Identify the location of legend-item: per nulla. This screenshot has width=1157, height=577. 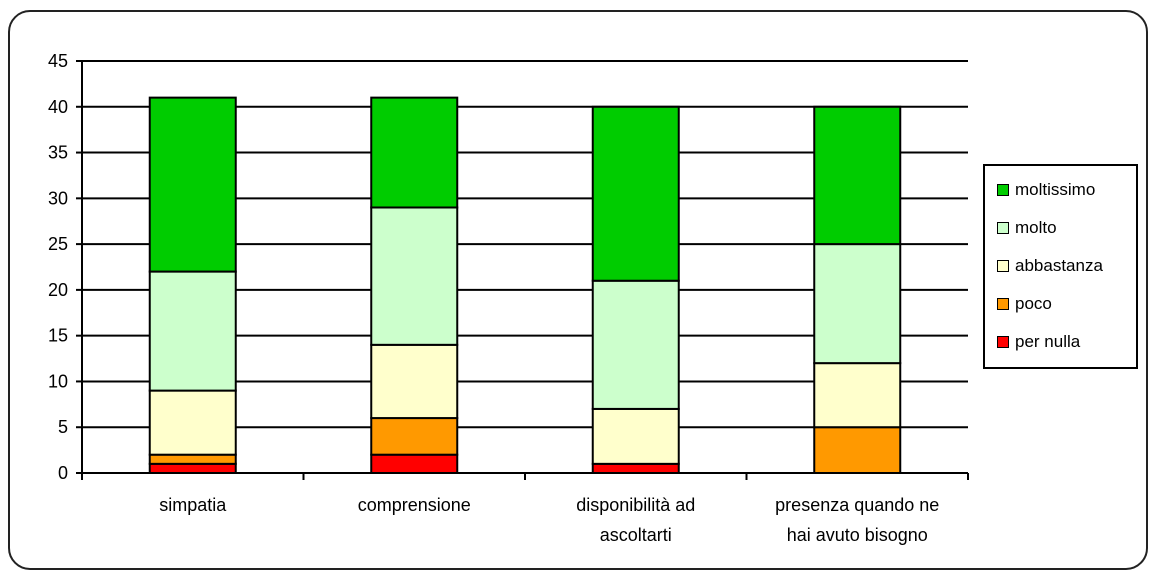
(1038, 342).